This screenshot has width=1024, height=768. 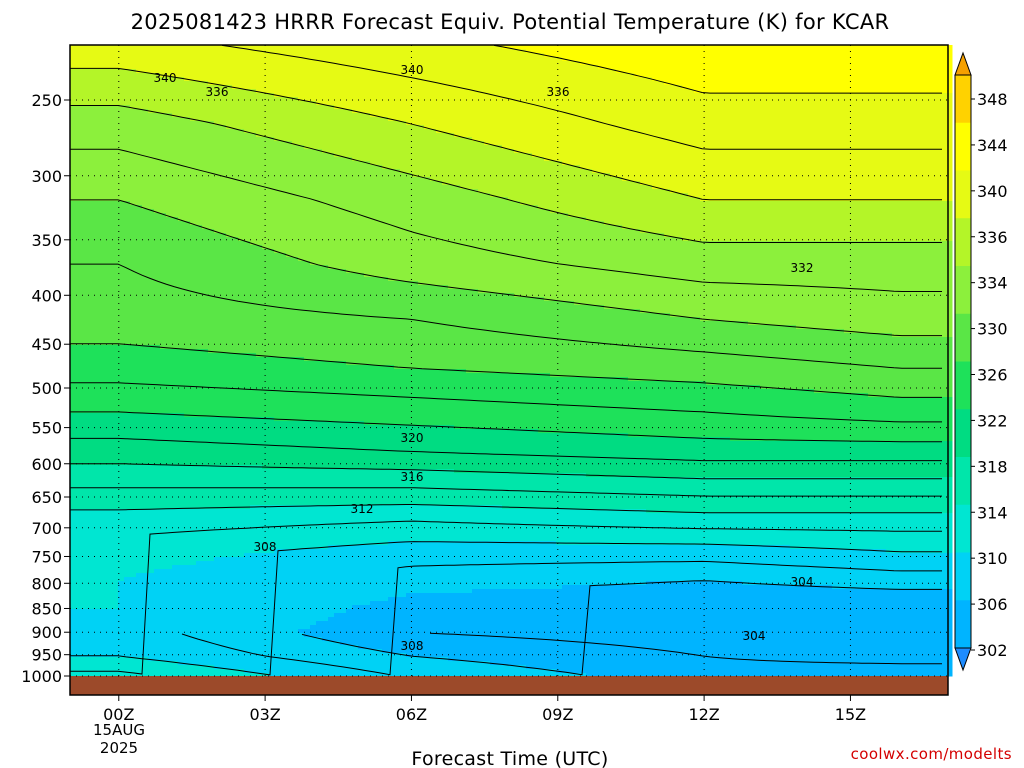 I want to click on y-tick-label: 750, so click(x=46, y=556).